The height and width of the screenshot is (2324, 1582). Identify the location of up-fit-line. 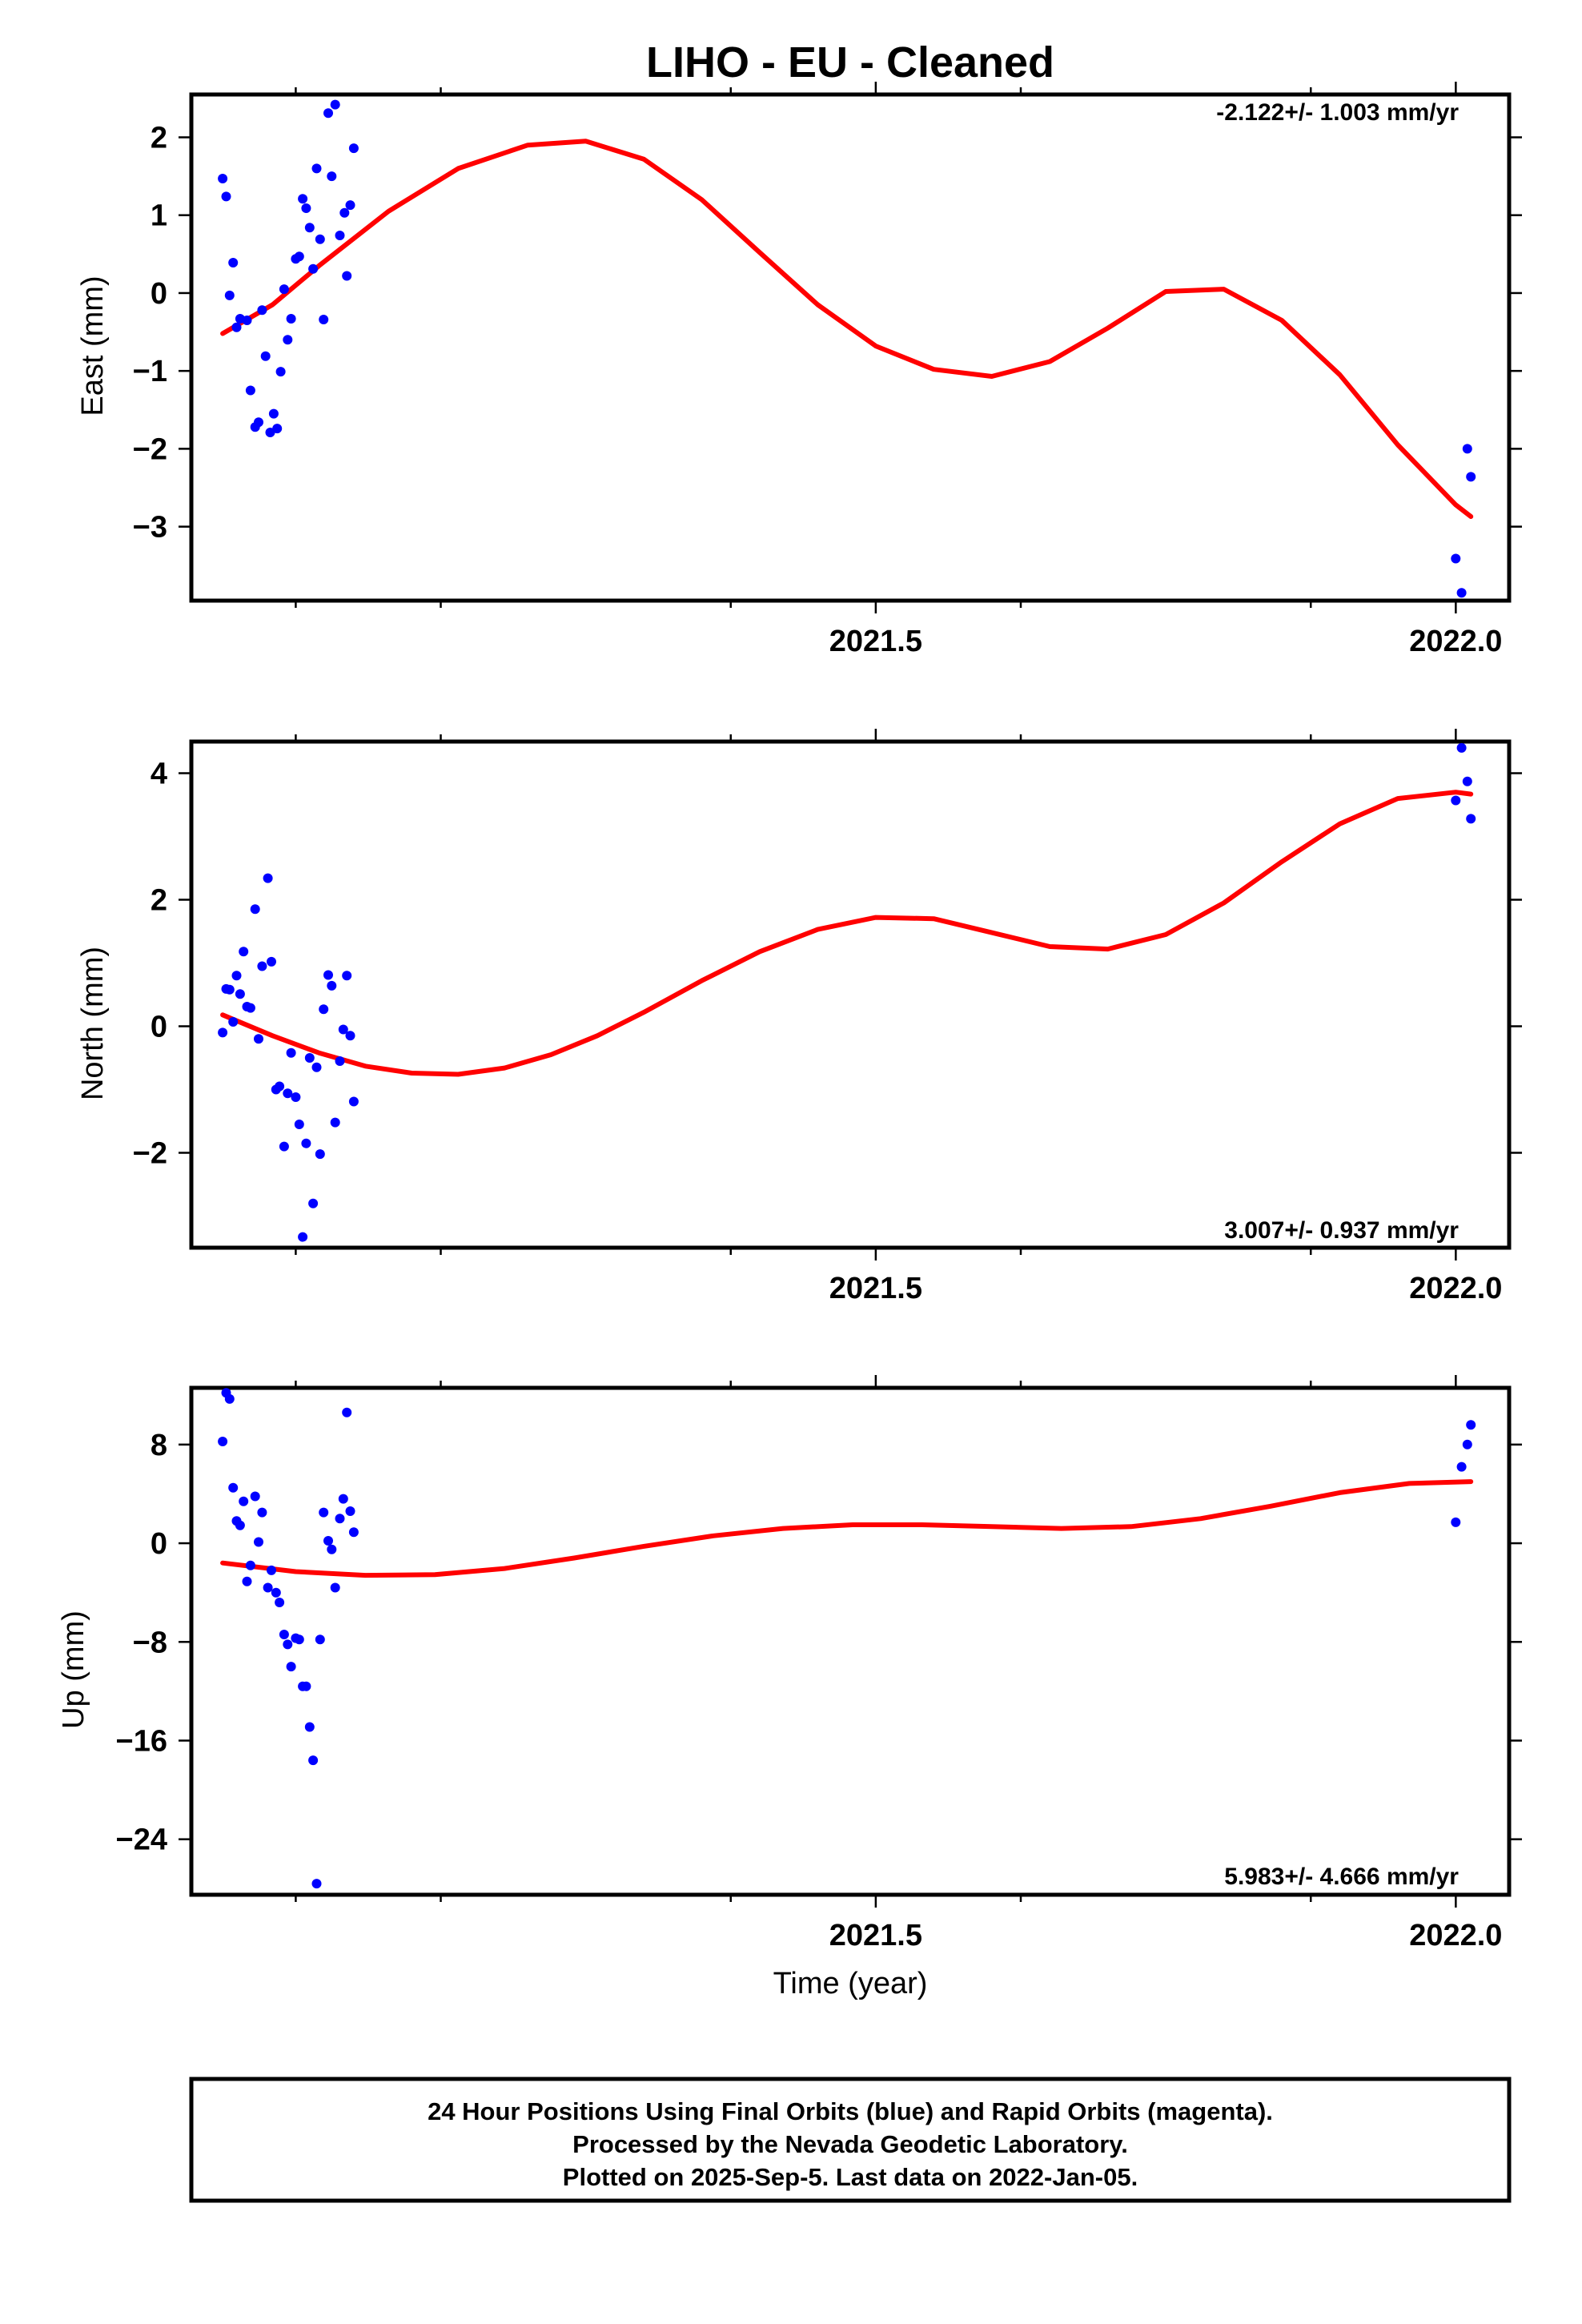
(847, 1528).